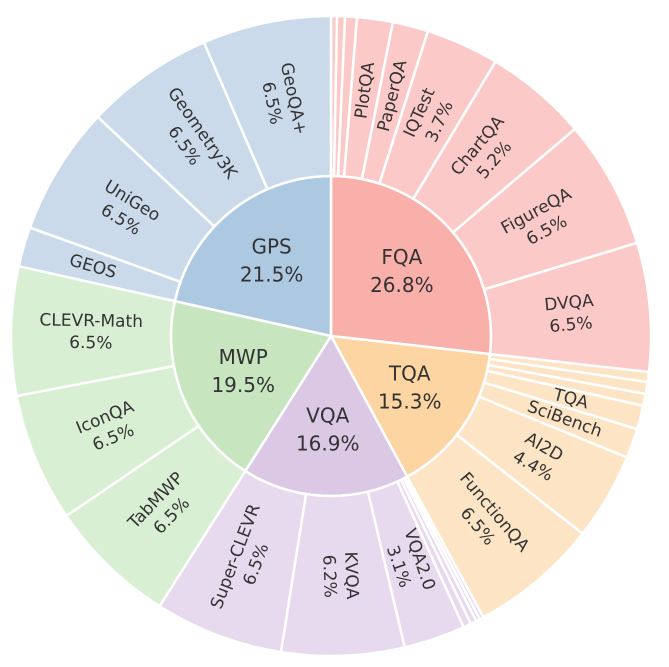 The height and width of the screenshot is (667, 669). I want to click on inner-value: 19.5%, so click(243, 385).